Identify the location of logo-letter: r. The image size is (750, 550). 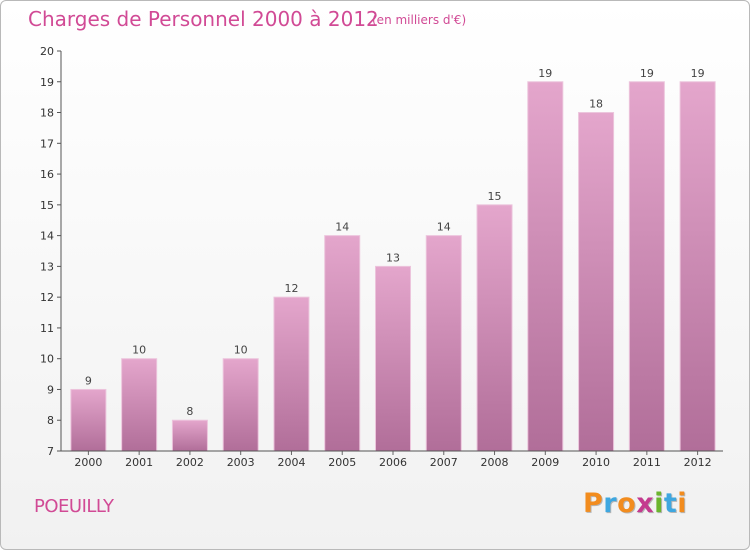
(610, 503).